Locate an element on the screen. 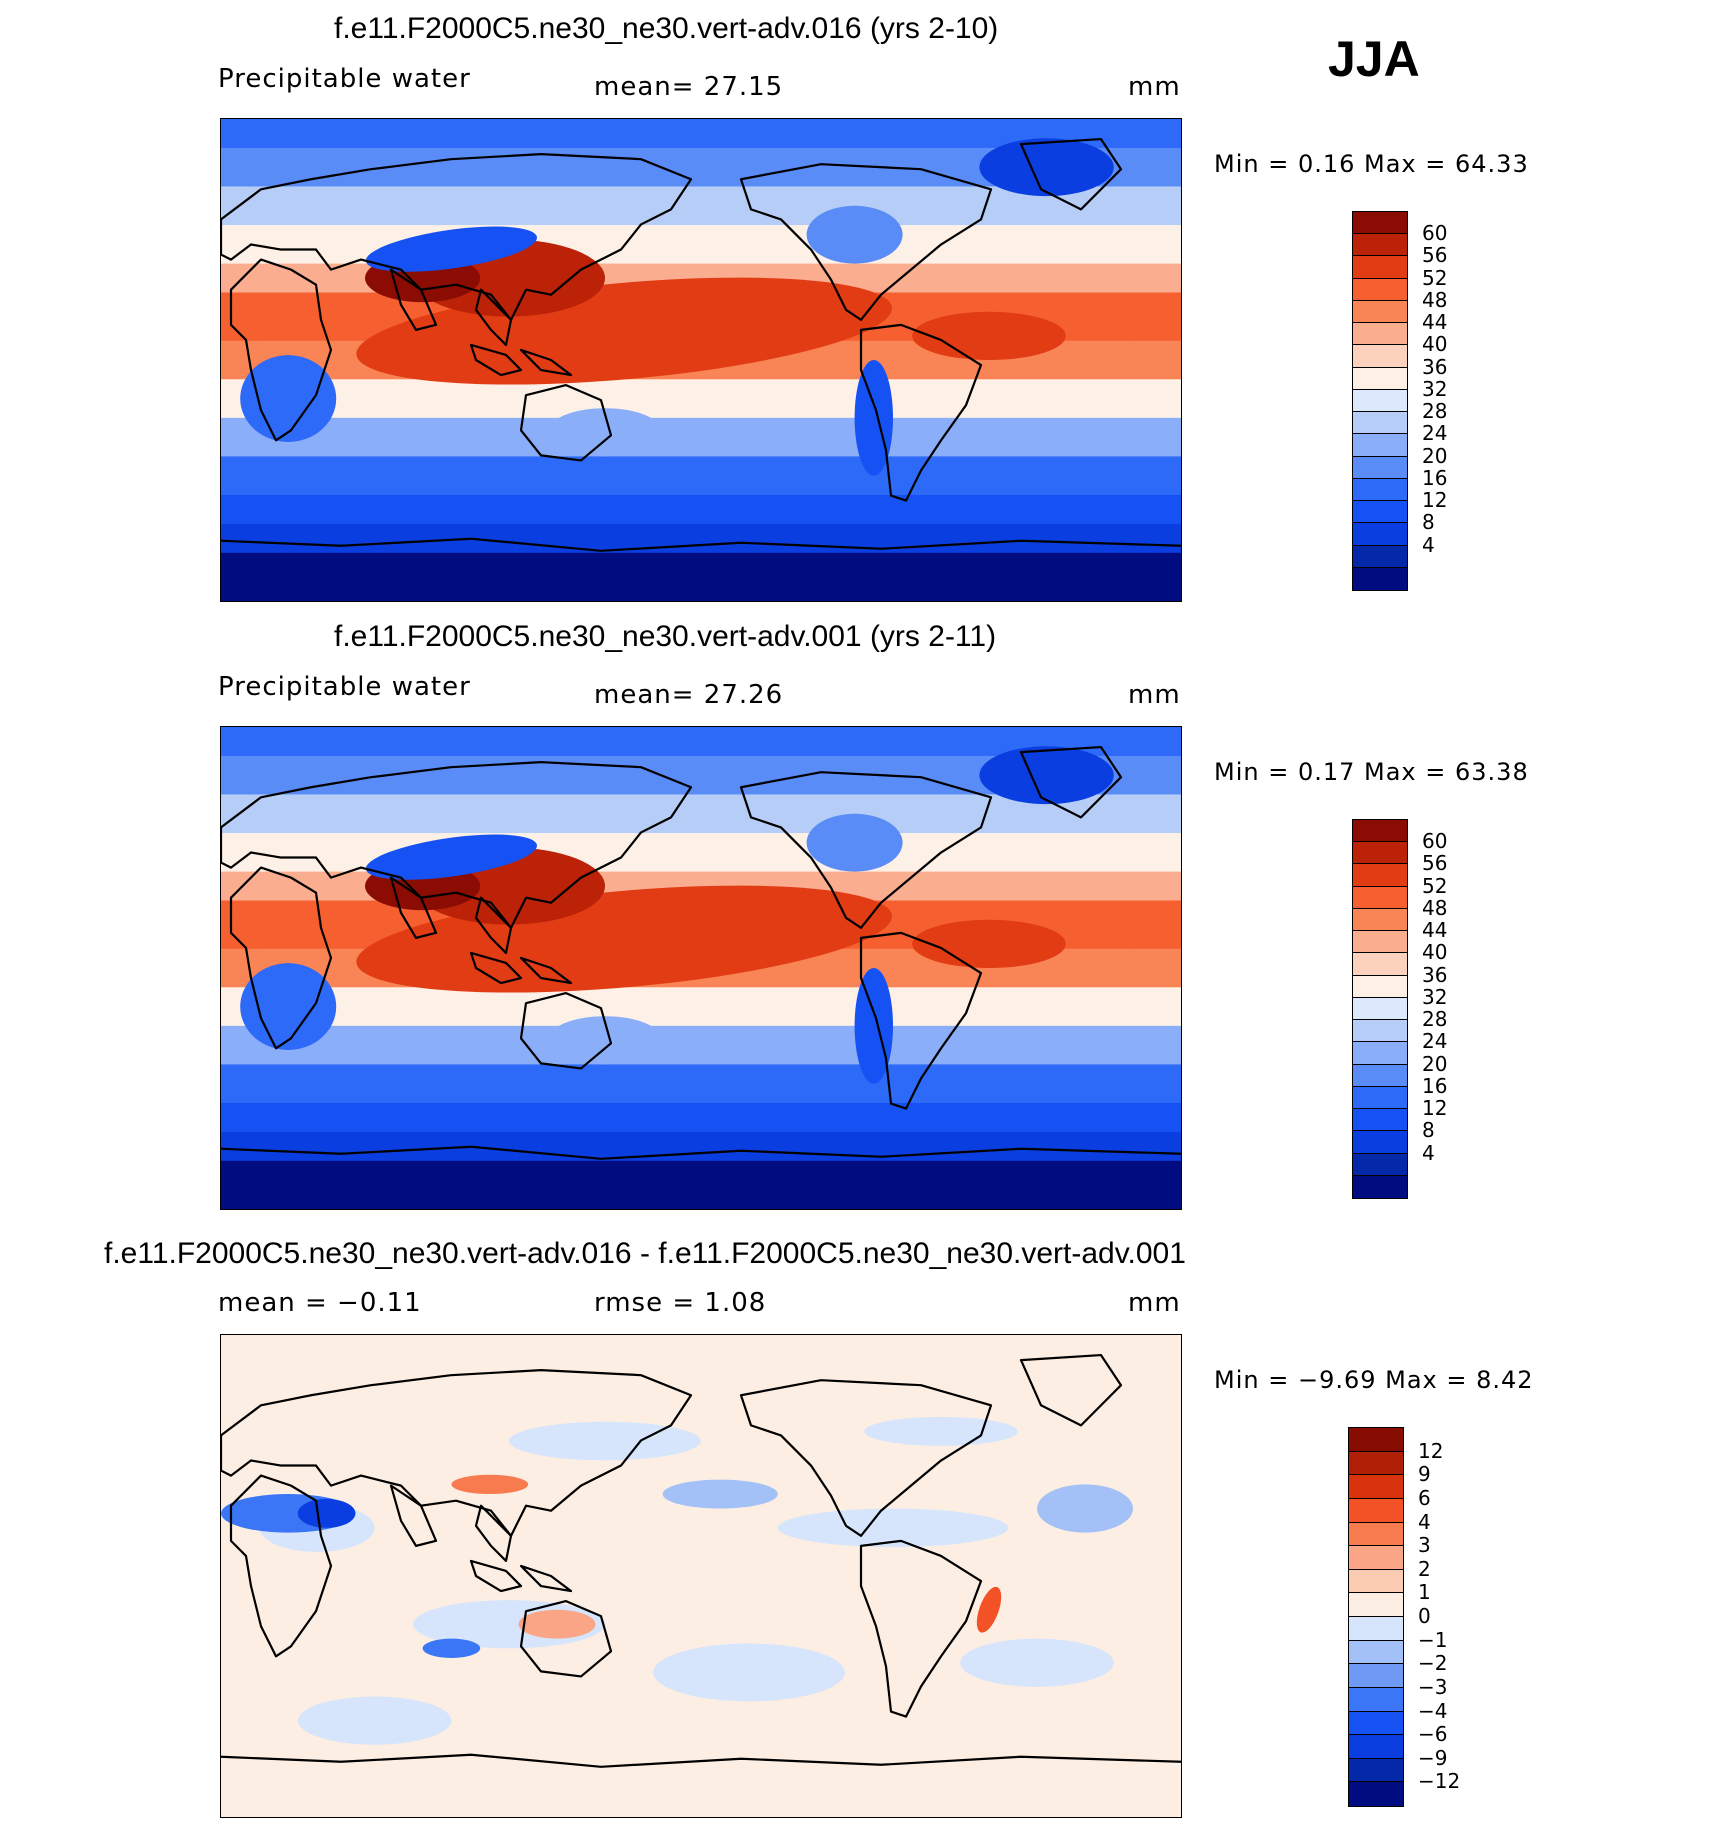 This screenshot has width=1710, height=1836. colorbar-tick-label: 9 is located at coordinates (1424, 1474).